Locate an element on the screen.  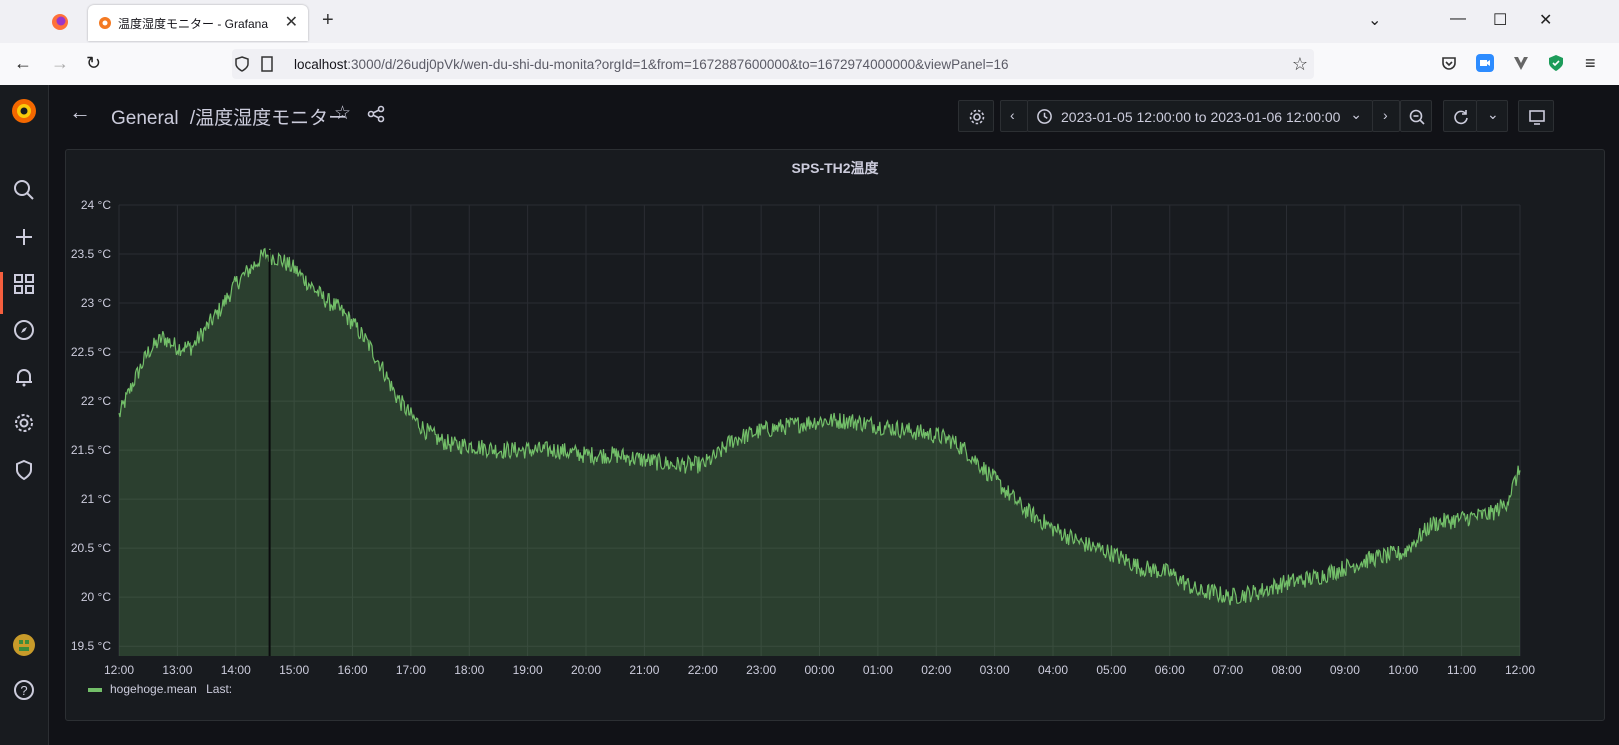
dashboards-icon is located at coordinates (24, 284).